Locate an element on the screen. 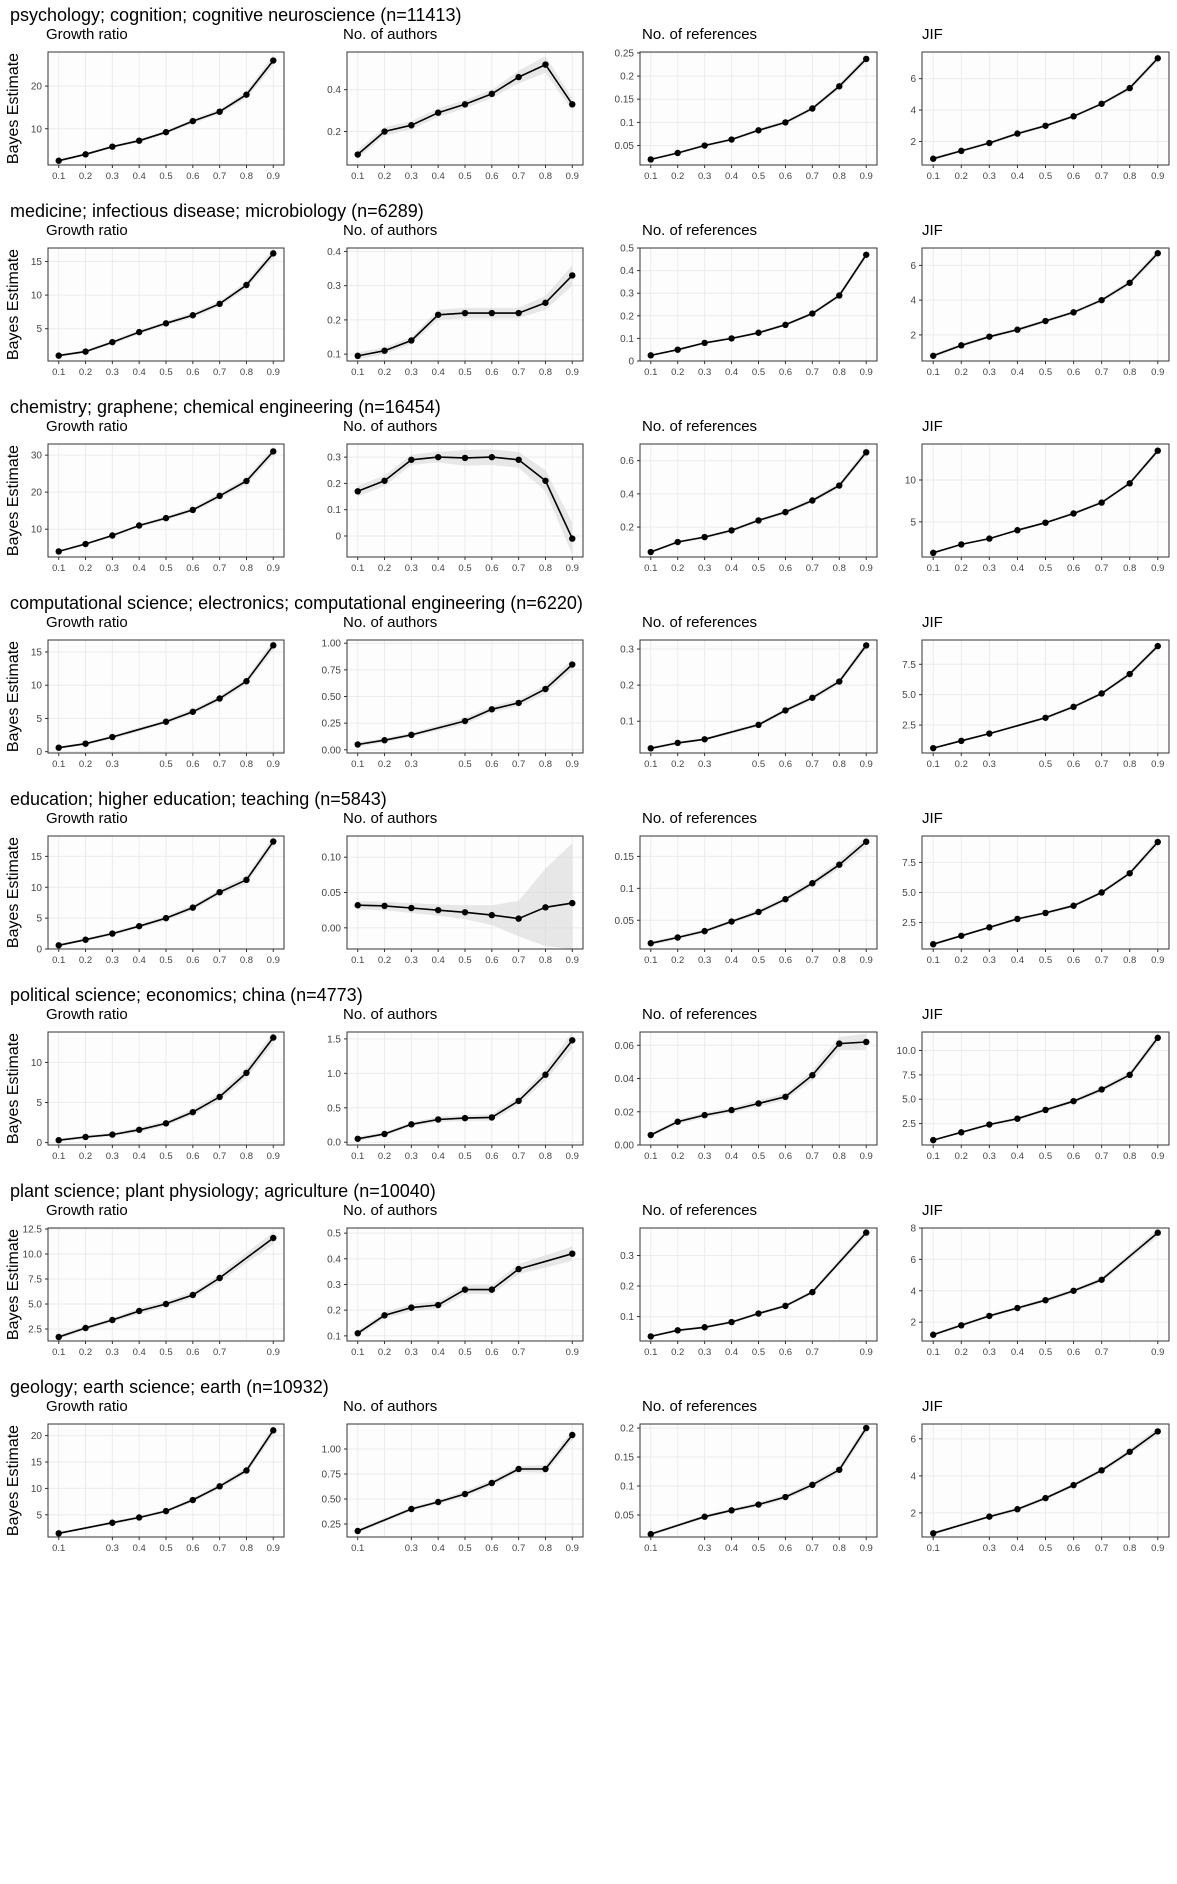 Image resolution: width=1177 pixels, height=1884 pixels. y-tick-label: 0.5 is located at coordinates (627, 249).